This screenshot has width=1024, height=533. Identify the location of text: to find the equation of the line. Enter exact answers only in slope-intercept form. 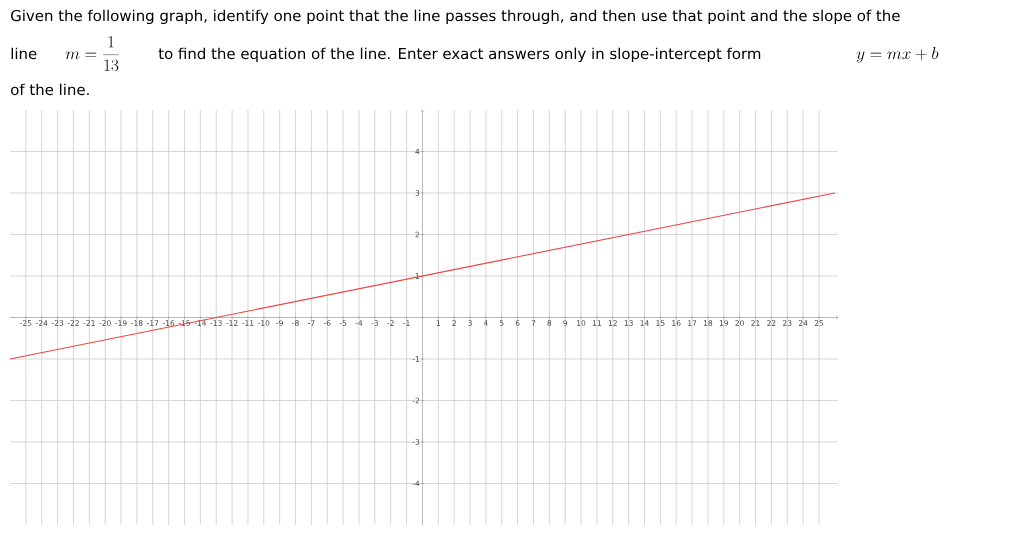
(459, 55).